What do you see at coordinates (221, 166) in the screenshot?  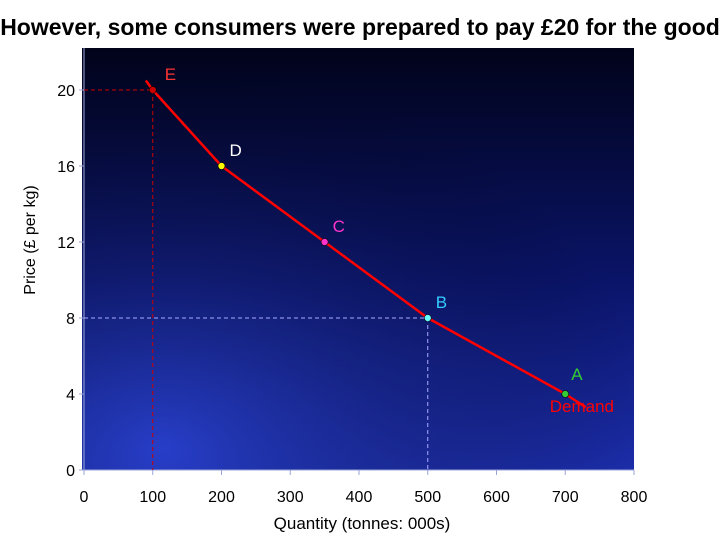 I see `data-point-d` at bounding box center [221, 166].